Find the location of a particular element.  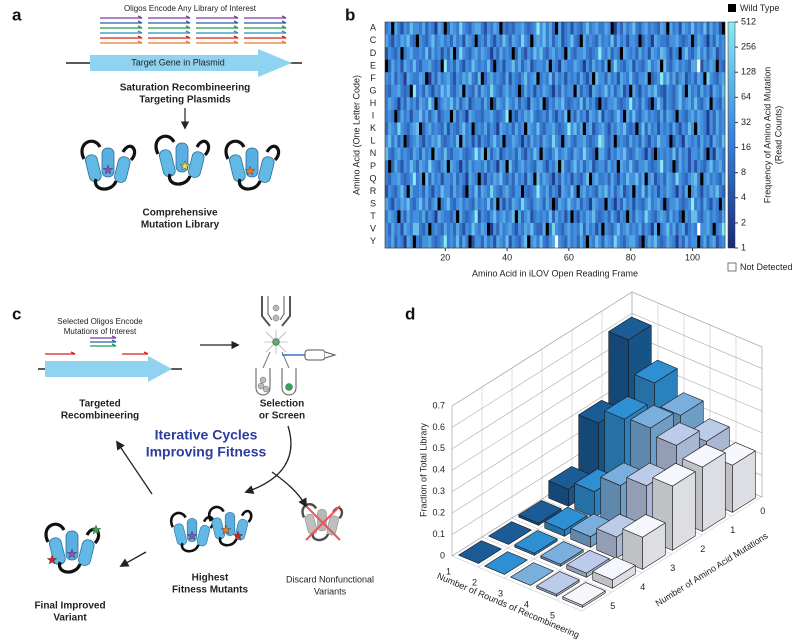

bar-face is located at coordinates (506, 563).